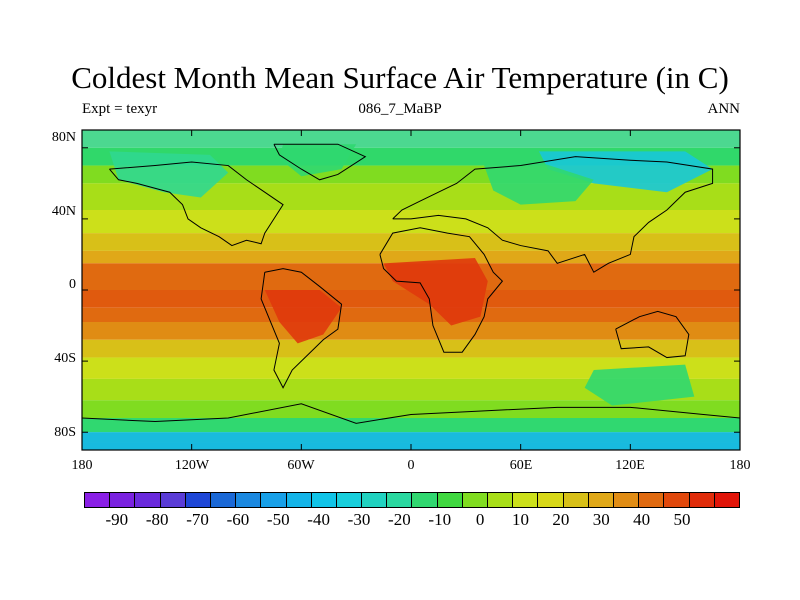 The image size is (800, 600). What do you see at coordinates (625, 172) in the screenshot?
I see `temperature-region-siberia-cold` at bounding box center [625, 172].